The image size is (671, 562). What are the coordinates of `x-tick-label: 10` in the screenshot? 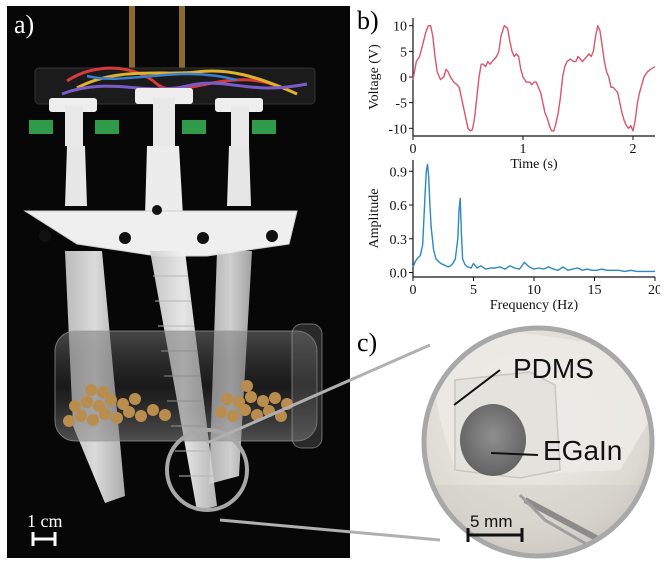 It's located at (534, 290).